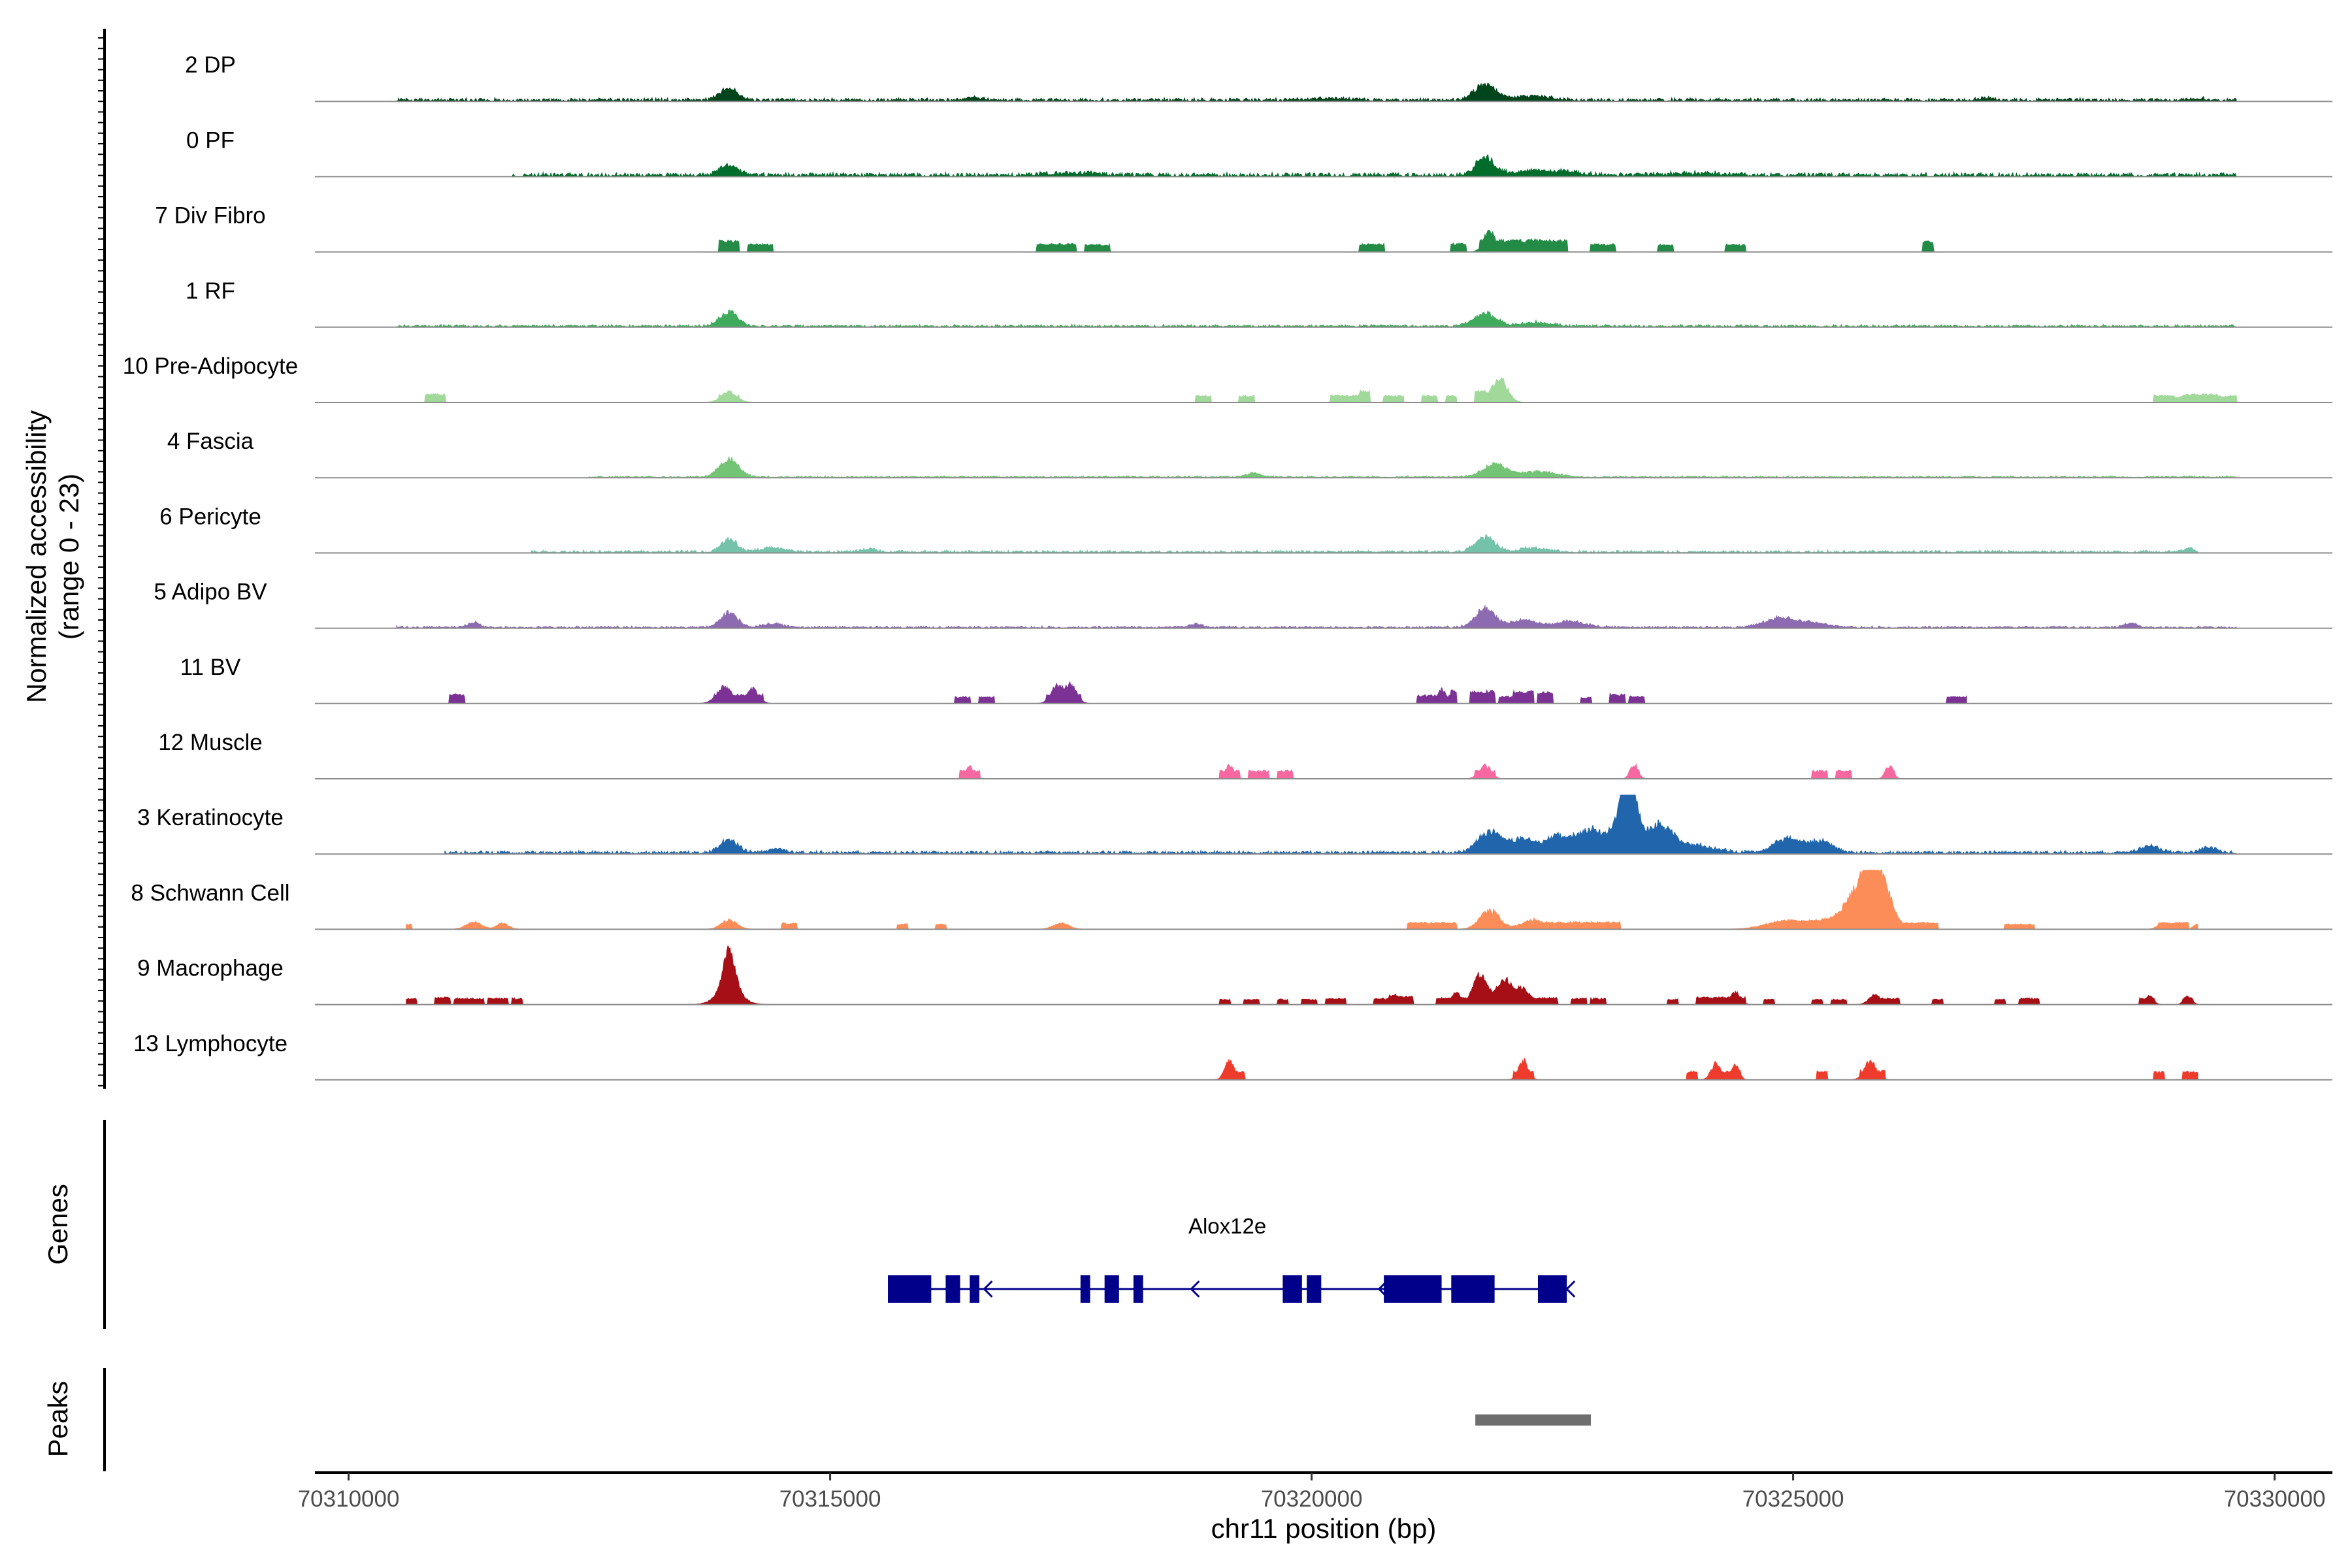 The width and height of the screenshot is (2352, 1568). What do you see at coordinates (1245, 529) in the screenshot?
I see `track-6-pericyte: 6 Pericyte` at bounding box center [1245, 529].